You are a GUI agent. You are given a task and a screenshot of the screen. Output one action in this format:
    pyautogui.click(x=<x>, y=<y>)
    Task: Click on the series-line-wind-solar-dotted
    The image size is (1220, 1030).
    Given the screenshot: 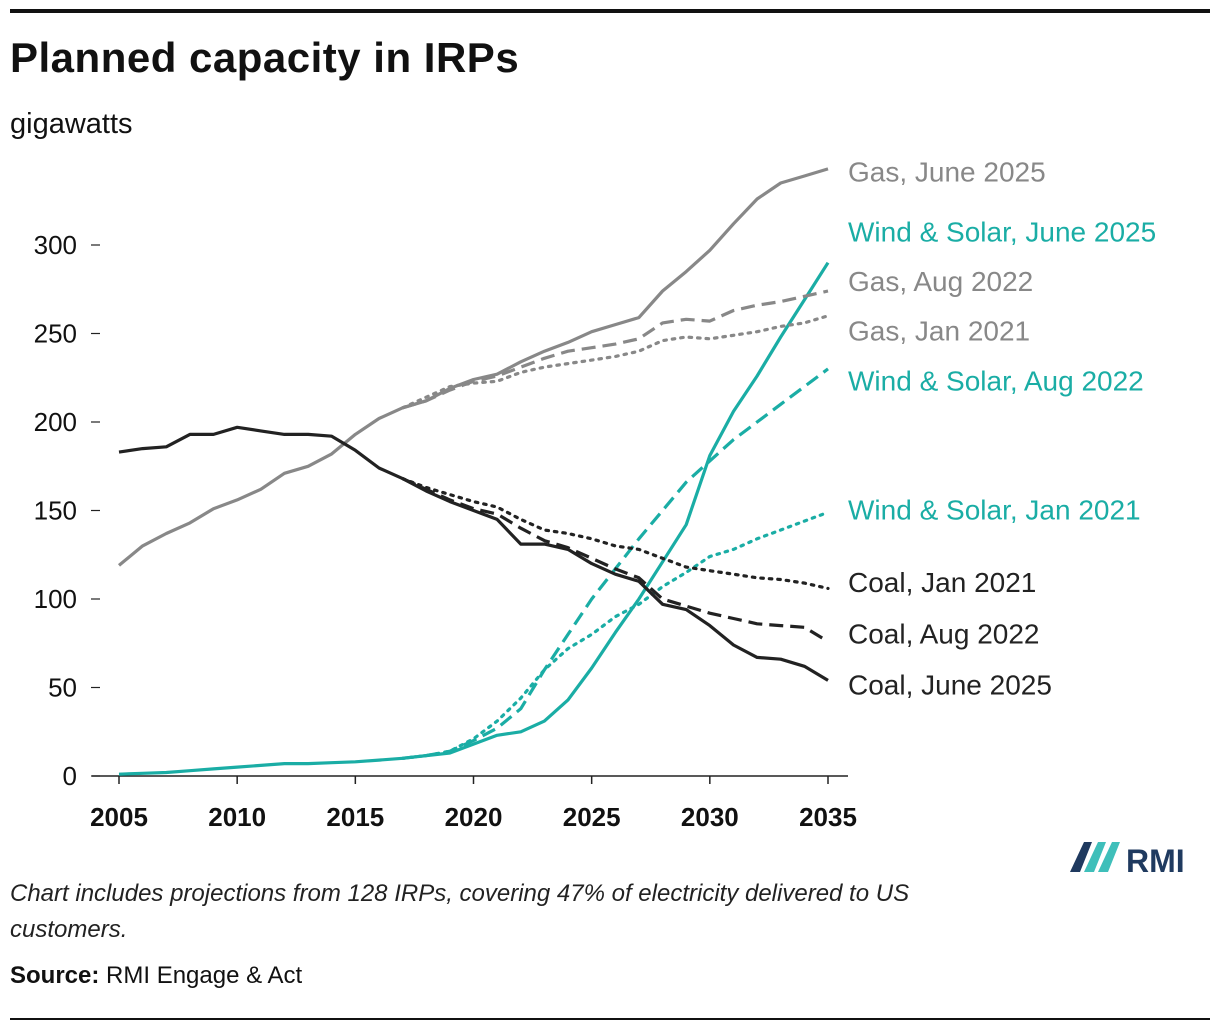 What is the action you would take?
    pyautogui.click(x=615, y=635)
    